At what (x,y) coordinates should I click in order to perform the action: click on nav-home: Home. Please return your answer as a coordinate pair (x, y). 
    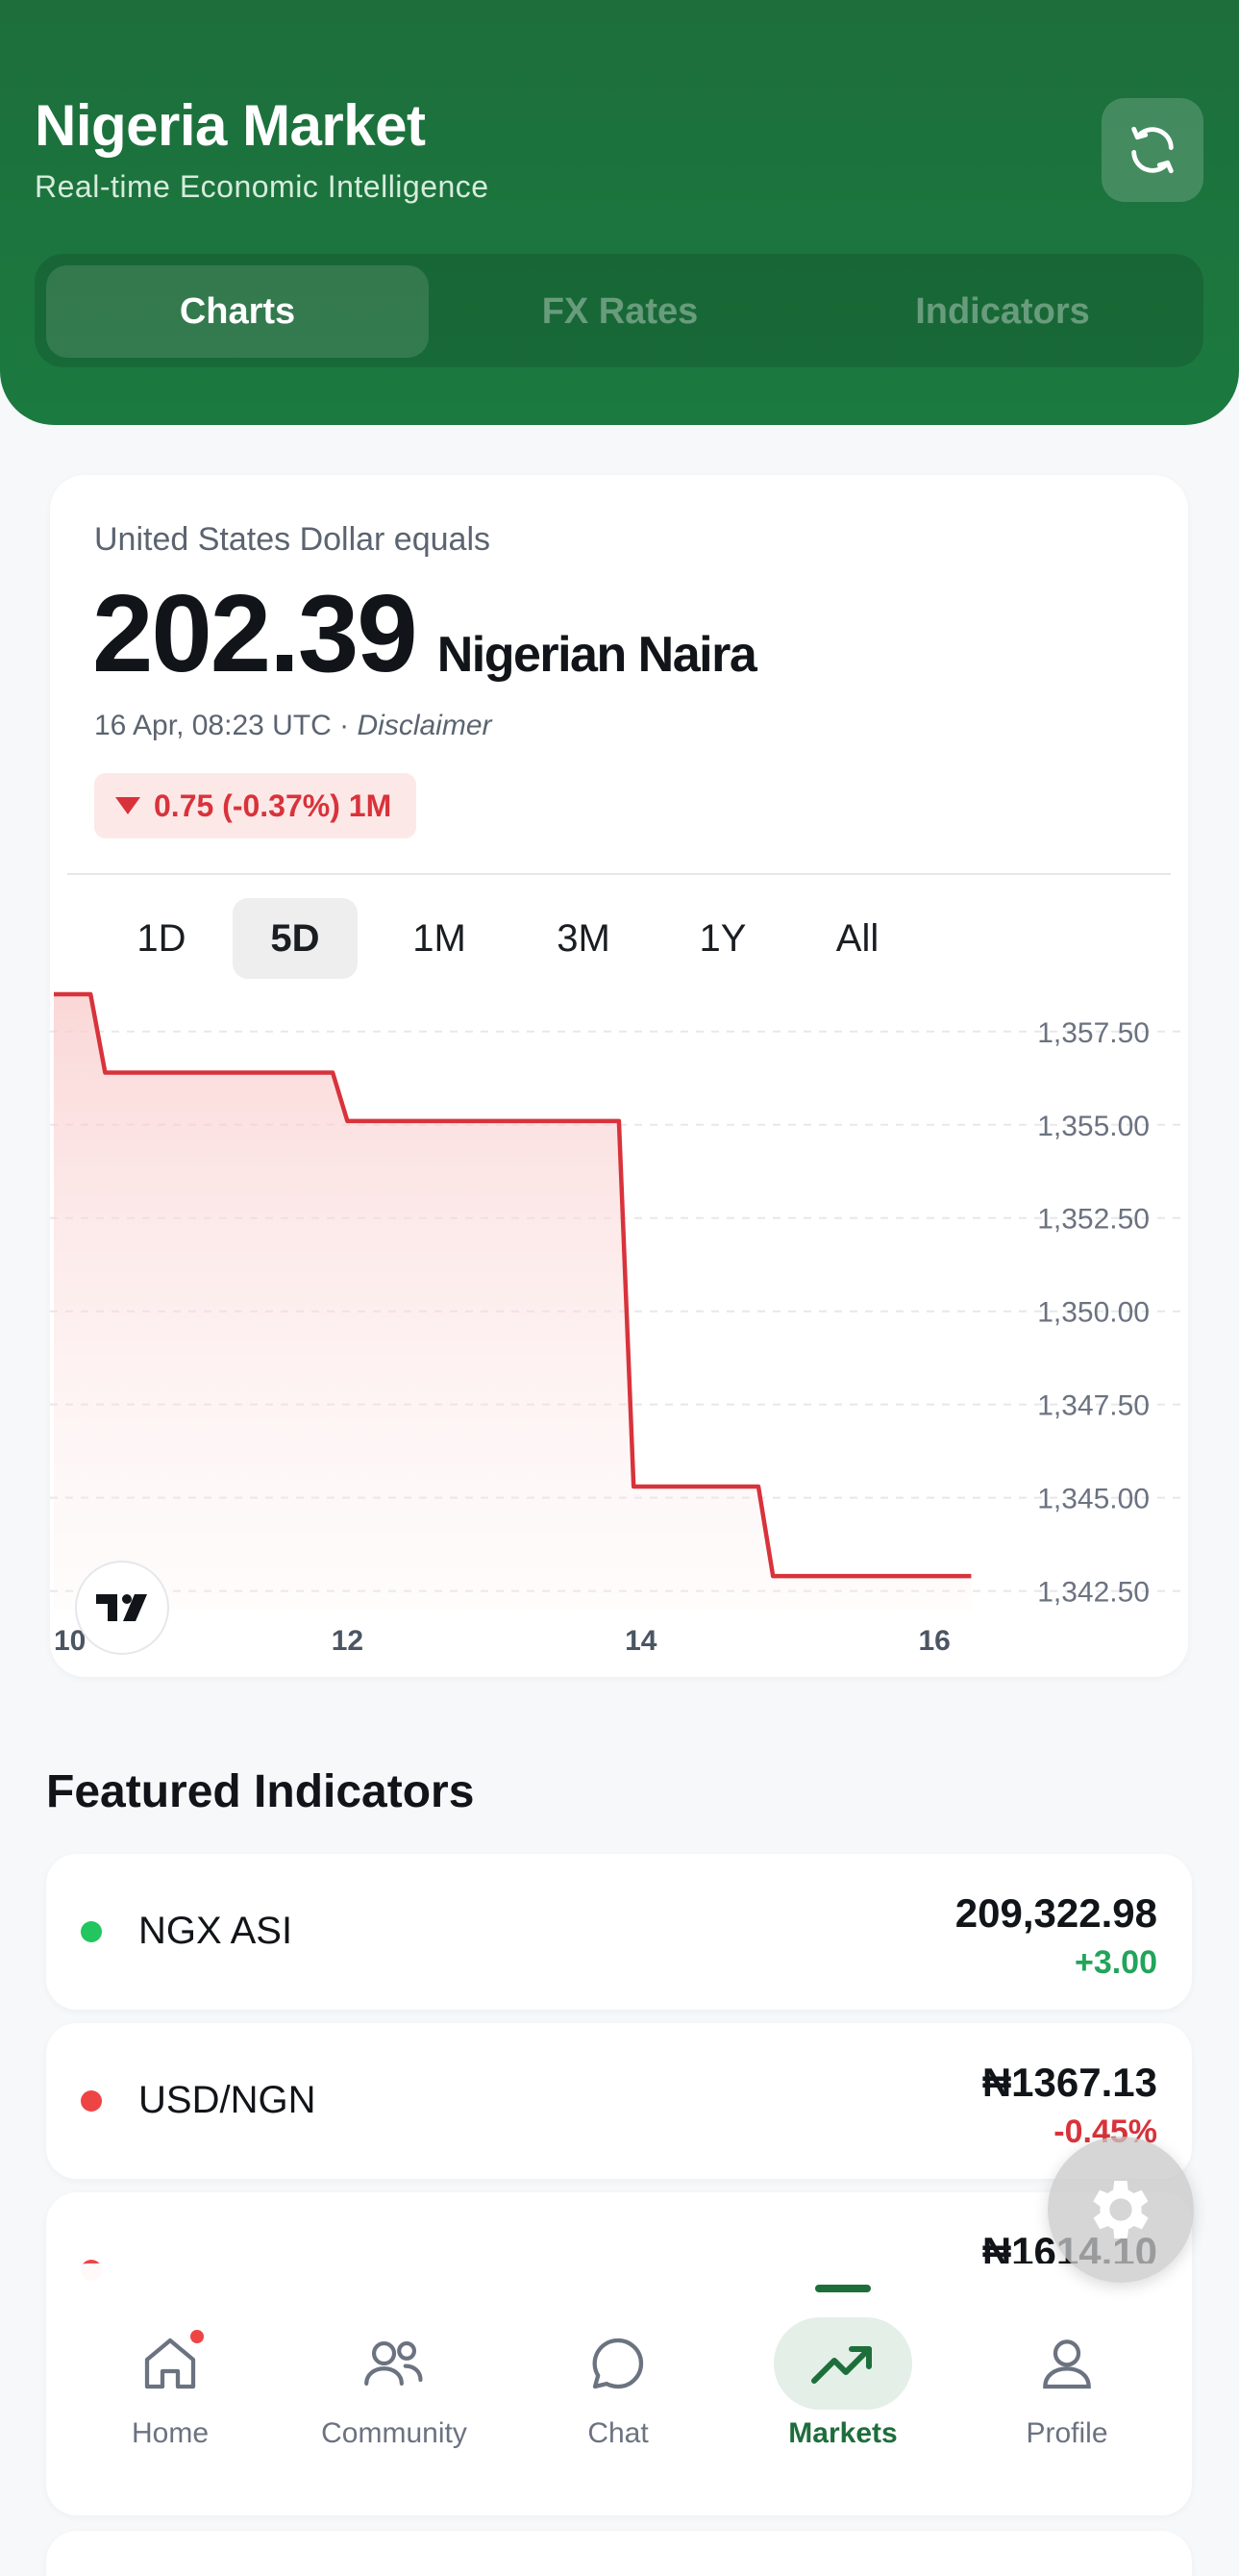
    Looking at the image, I should click on (170, 2367).